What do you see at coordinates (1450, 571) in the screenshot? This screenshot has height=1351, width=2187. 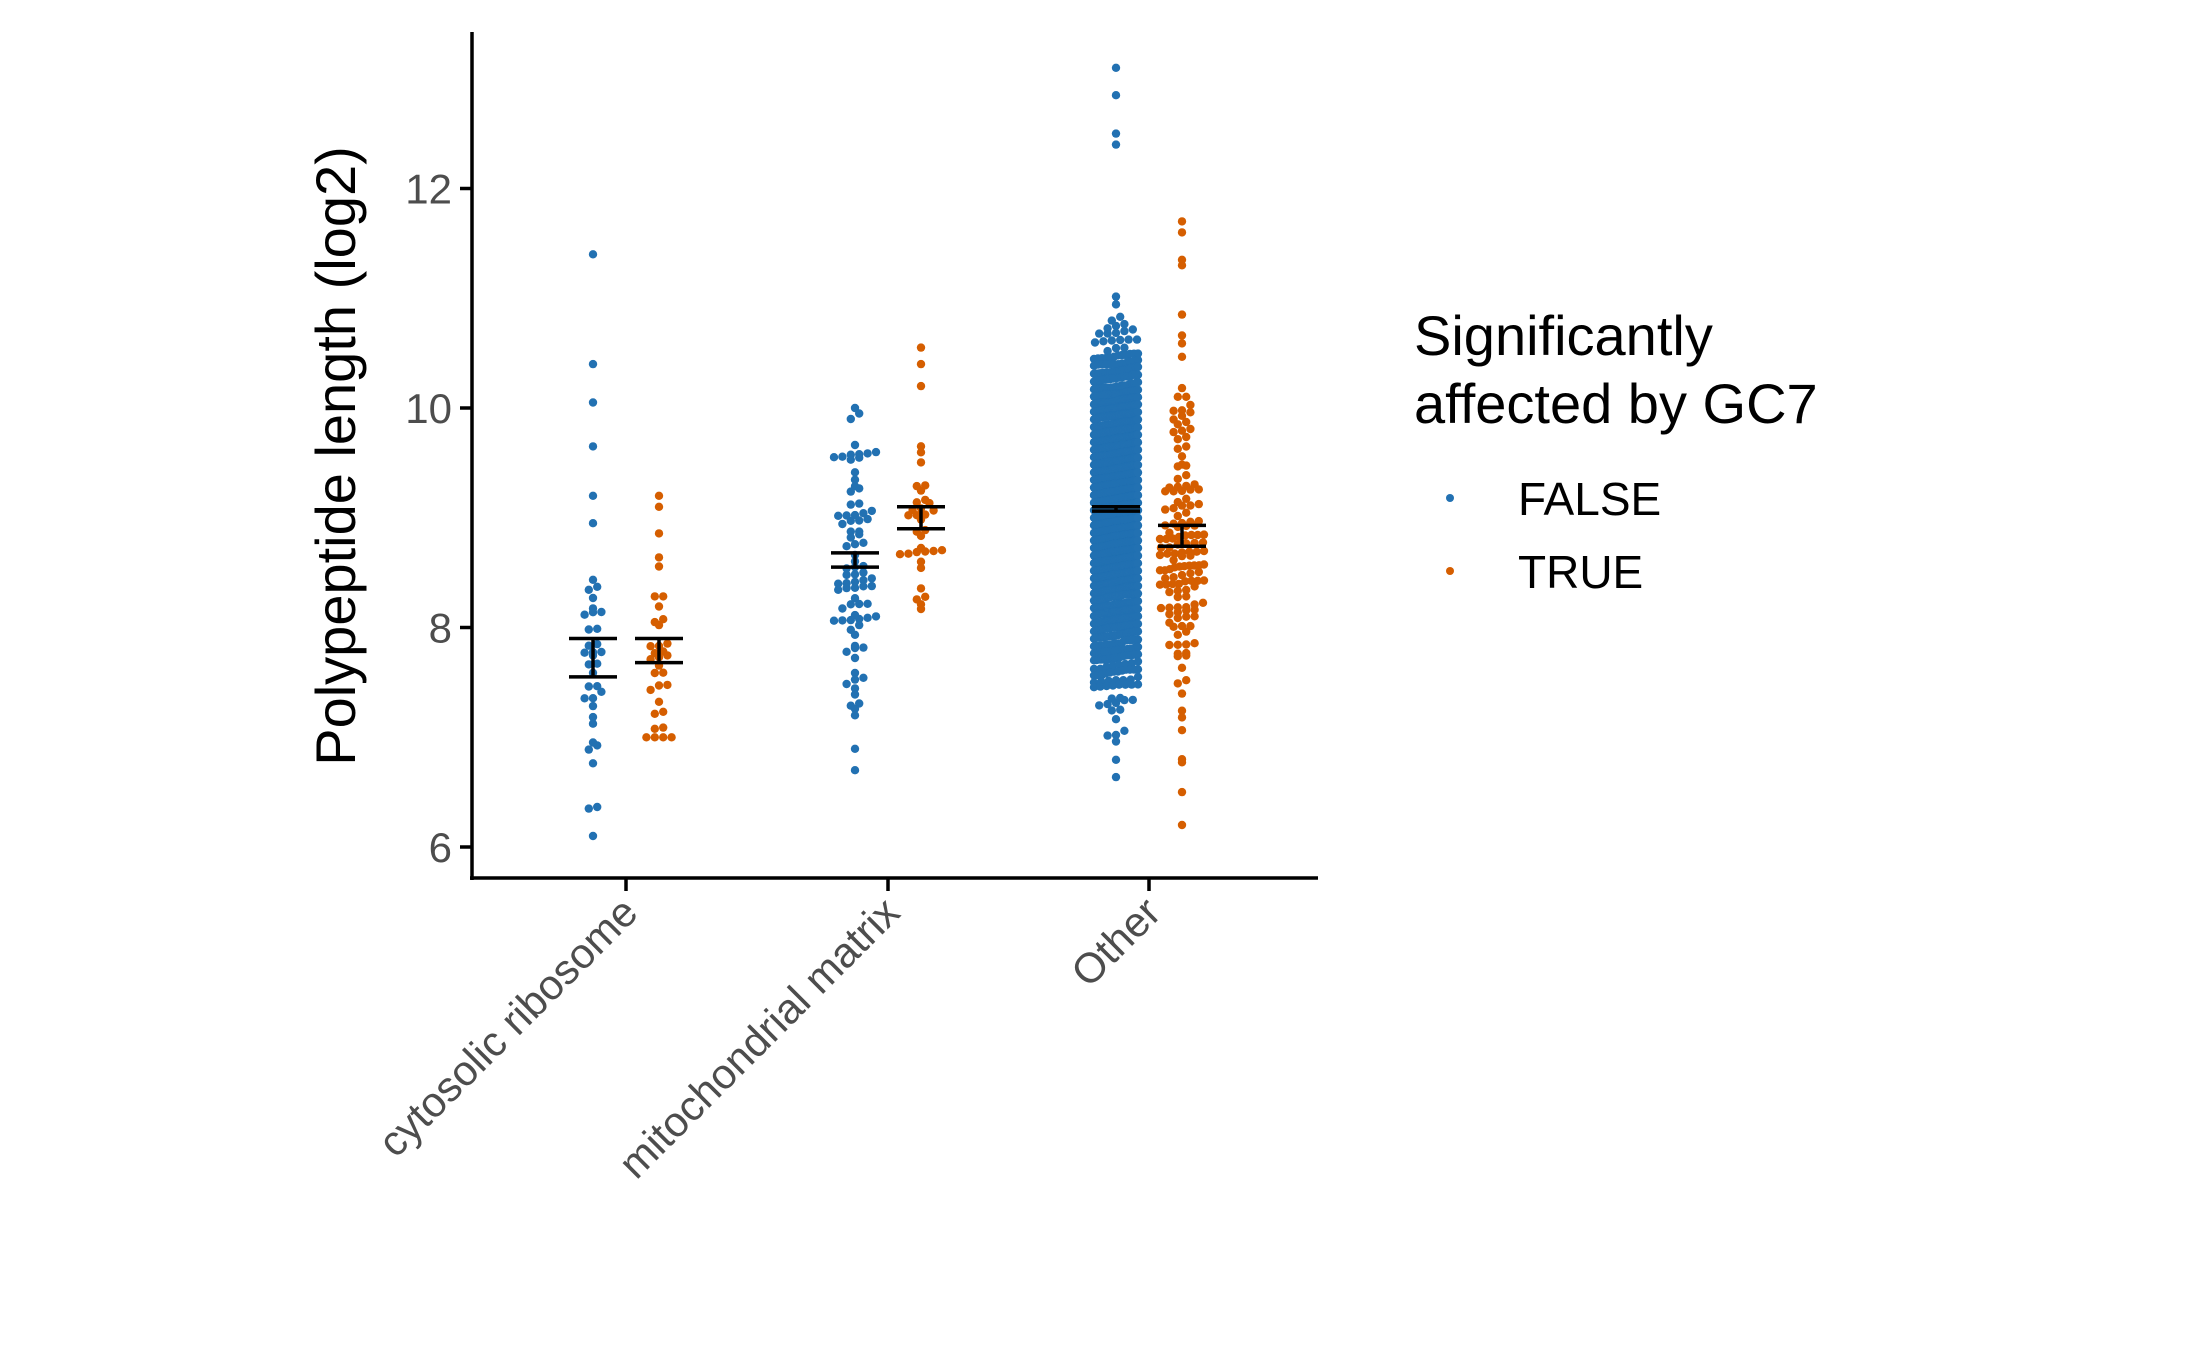 I see `legend-key-true` at bounding box center [1450, 571].